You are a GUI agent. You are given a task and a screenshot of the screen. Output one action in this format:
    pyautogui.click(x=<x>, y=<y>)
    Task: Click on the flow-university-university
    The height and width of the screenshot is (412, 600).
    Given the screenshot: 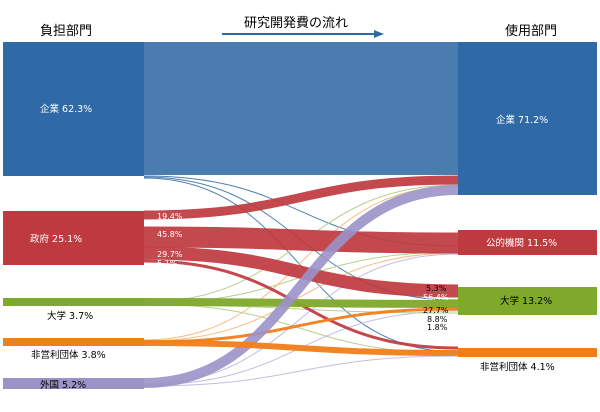 What is the action you would take?
    pyautogui.click(x=301, y=303)
    